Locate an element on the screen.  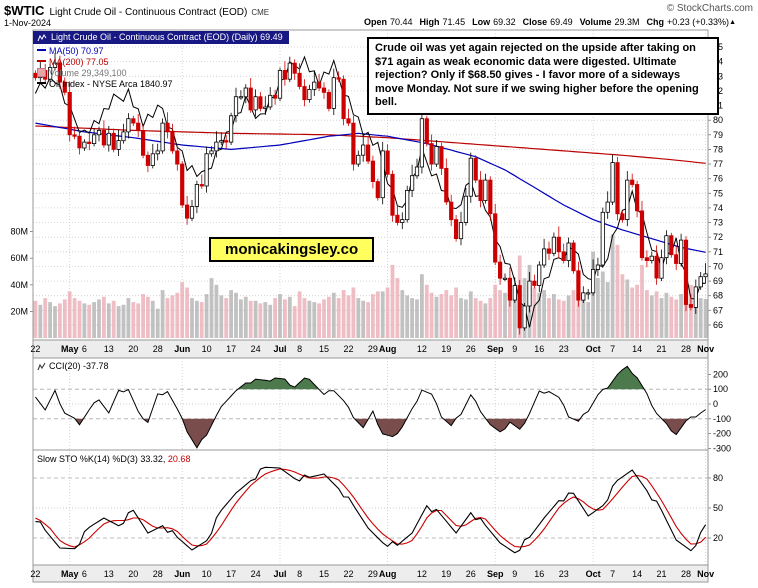
svg-text: 77 is located at coordinates (718, 164).